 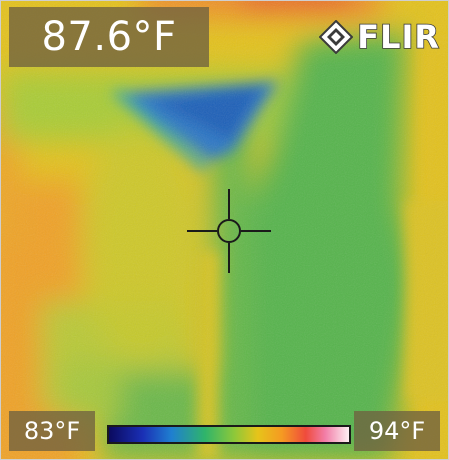 I want to click on crosshair-icon, so click(x=229, y=231).